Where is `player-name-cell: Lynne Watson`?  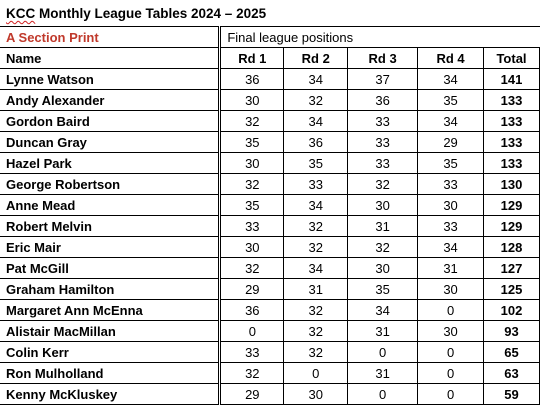 player-name-cell: Lynne Watson is located at coordinates (111, 79).